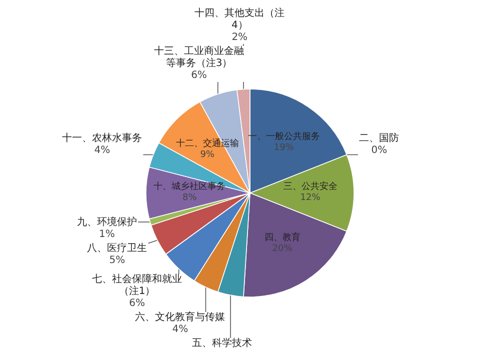 The image size is (500, 360). I want to click on slice-label: 十三、工业商业金融等事务（注3）, so click(199, 58).